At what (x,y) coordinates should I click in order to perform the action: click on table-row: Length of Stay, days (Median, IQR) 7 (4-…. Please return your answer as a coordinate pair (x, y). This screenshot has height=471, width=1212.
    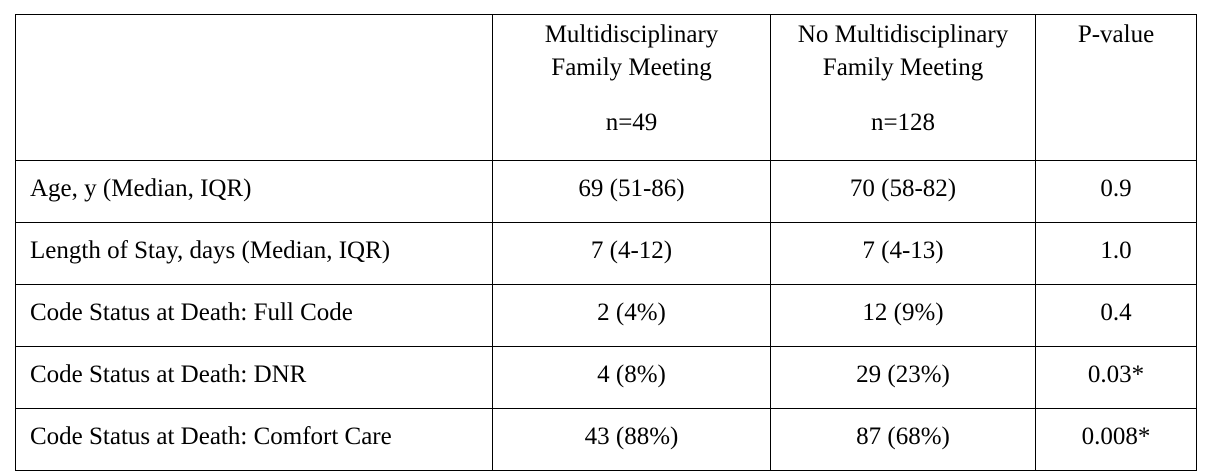
    Looking at the image, I should click on (606, 253).